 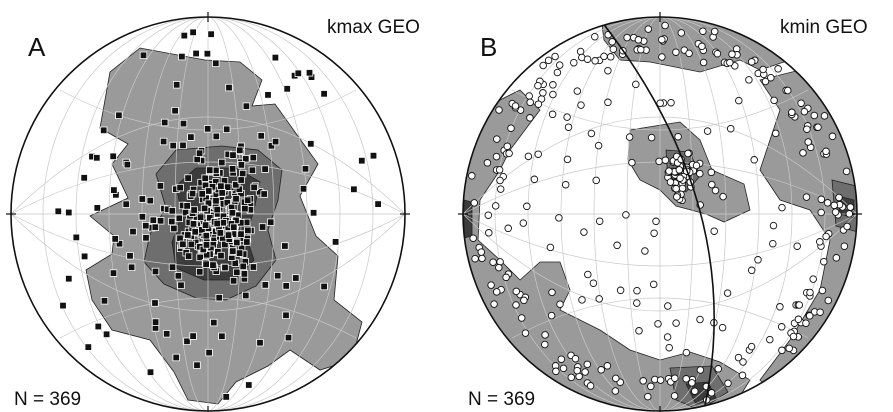 What do you see at coordinates (373, 27) in the screenshot?
I see `panel-title: kmax GEO` at bounding box center [373, 27].